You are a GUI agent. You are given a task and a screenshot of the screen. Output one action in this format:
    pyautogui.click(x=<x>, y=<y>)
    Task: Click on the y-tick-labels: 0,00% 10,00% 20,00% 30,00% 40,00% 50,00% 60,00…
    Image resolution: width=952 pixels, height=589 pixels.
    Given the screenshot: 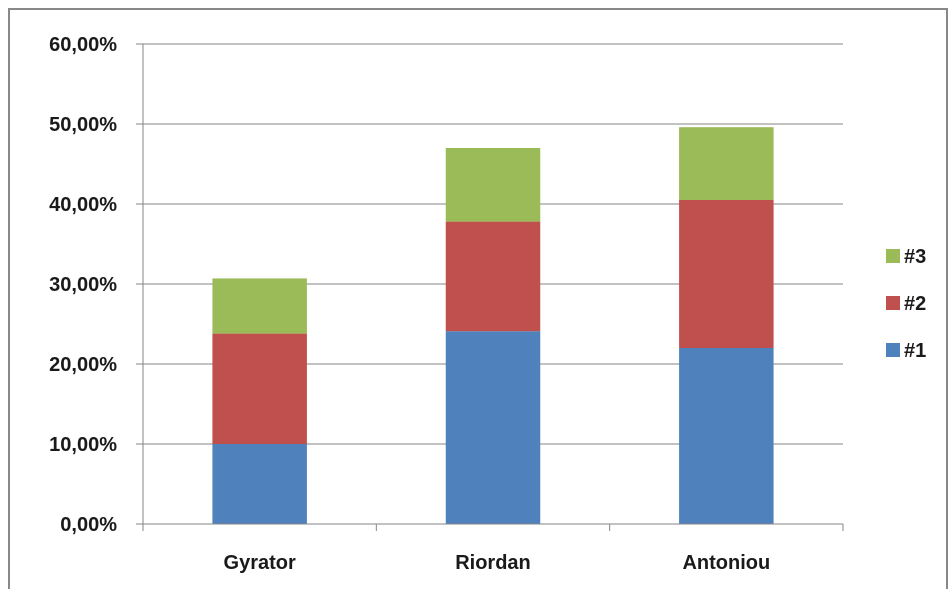 What is the action you would take?
    pyautogui.click(x=83, y=285)
    